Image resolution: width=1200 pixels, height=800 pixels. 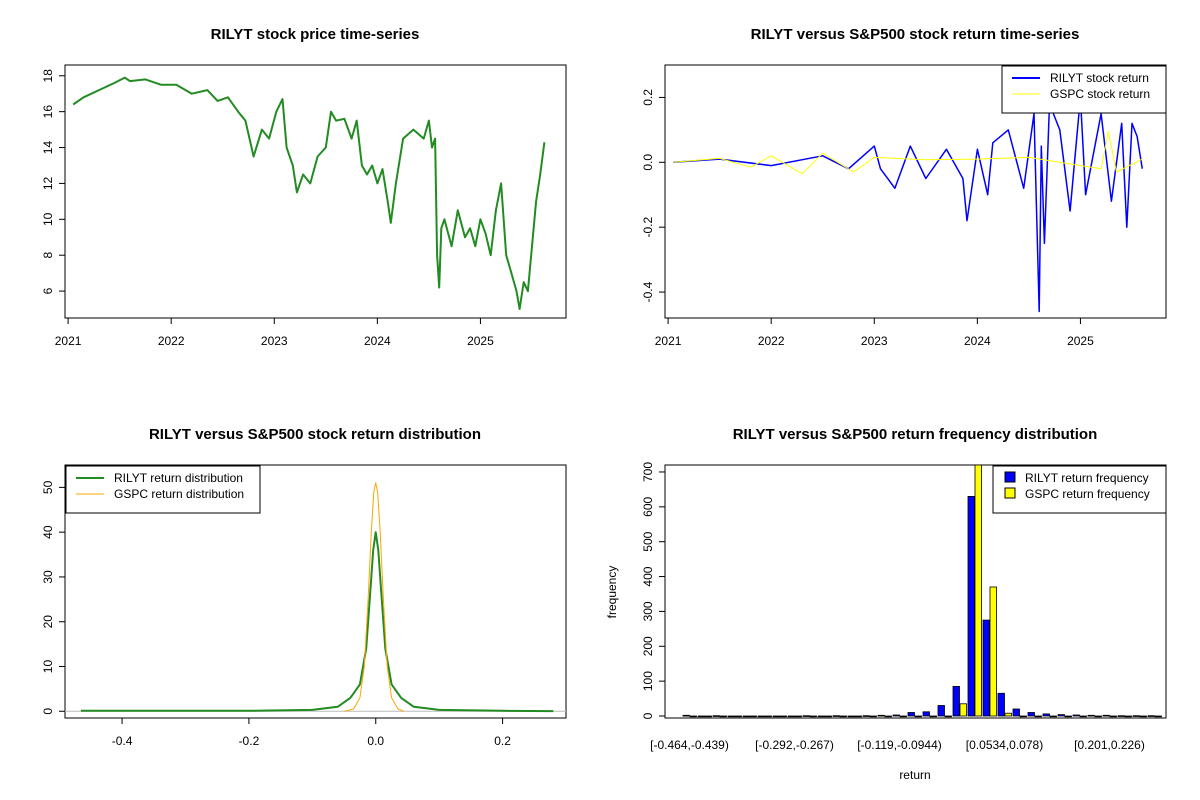 What do you see at coordinates (648, 681) in the screenshot?
I see `histogram-y-tick-label: 100` at bounding box center [648, 681].